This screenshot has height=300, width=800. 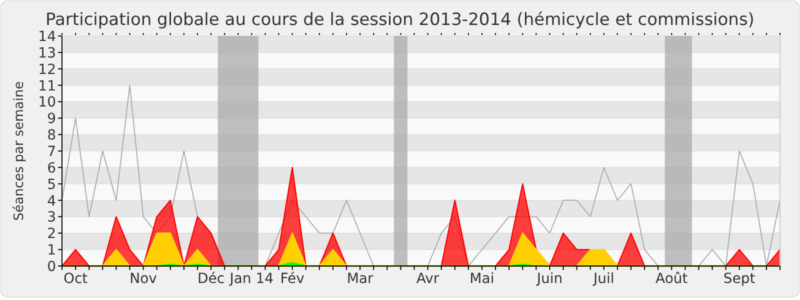 I want to click on y-tick-label: 9, so click(x=51, y=119).